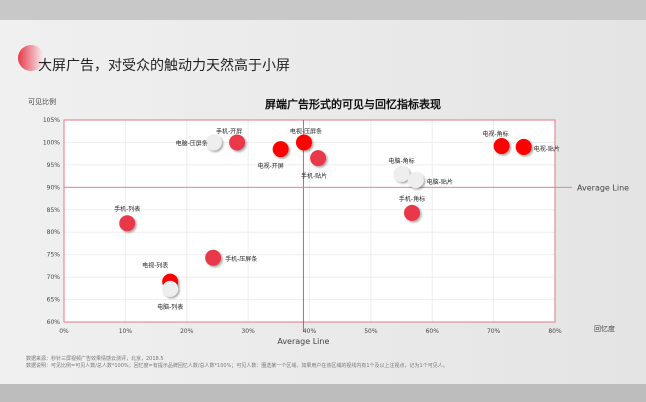  Describe the element at coordinates (51, 142) in the screenshot. I see `y-tick-label: 100%` at that location.